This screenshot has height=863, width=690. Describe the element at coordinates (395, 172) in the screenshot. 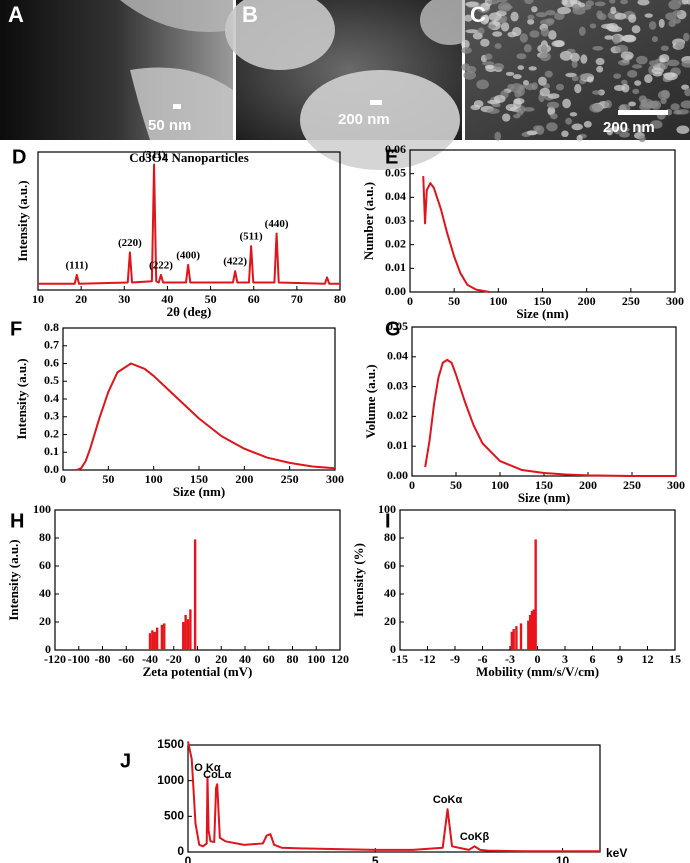

I see `y-tick-label: 0.05` at that location.